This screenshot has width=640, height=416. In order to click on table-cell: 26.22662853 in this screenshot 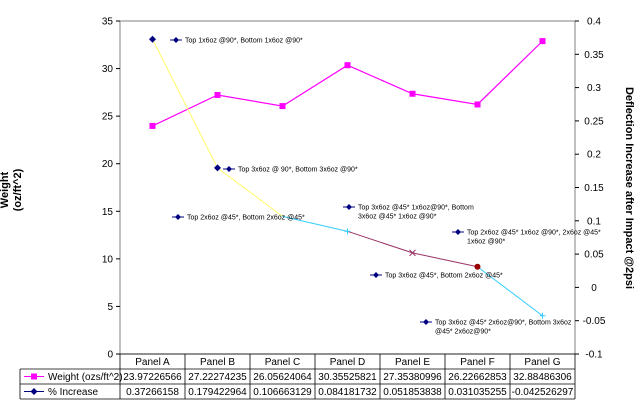, I will do `click(477, 377)`.